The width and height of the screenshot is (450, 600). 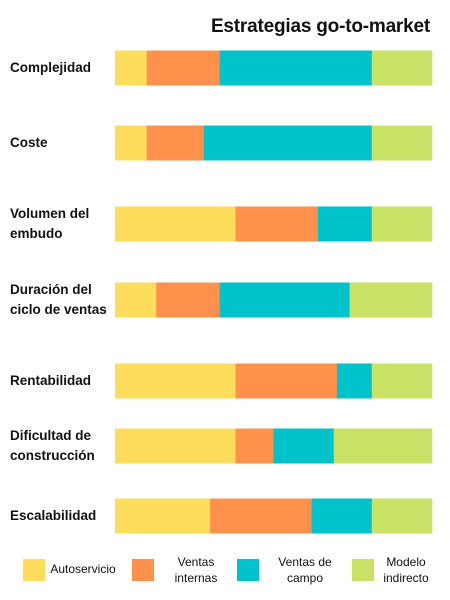 What do you see at coordinates (65, 446) in the screenshot?
I see `category-label: Dificultad de construcción` at bounding box center [65, 446].